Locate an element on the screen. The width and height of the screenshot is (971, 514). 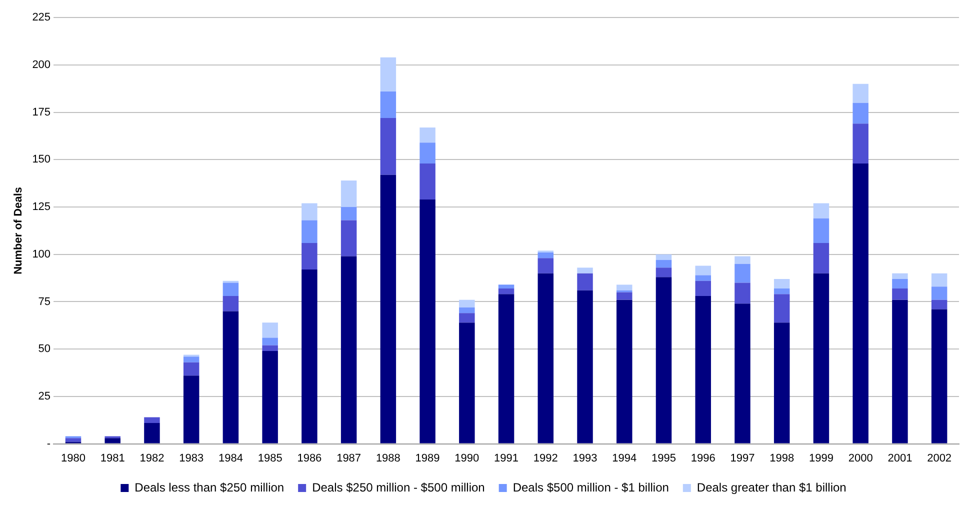
y-tick-label: 25 is located at coordinates (44, 396).